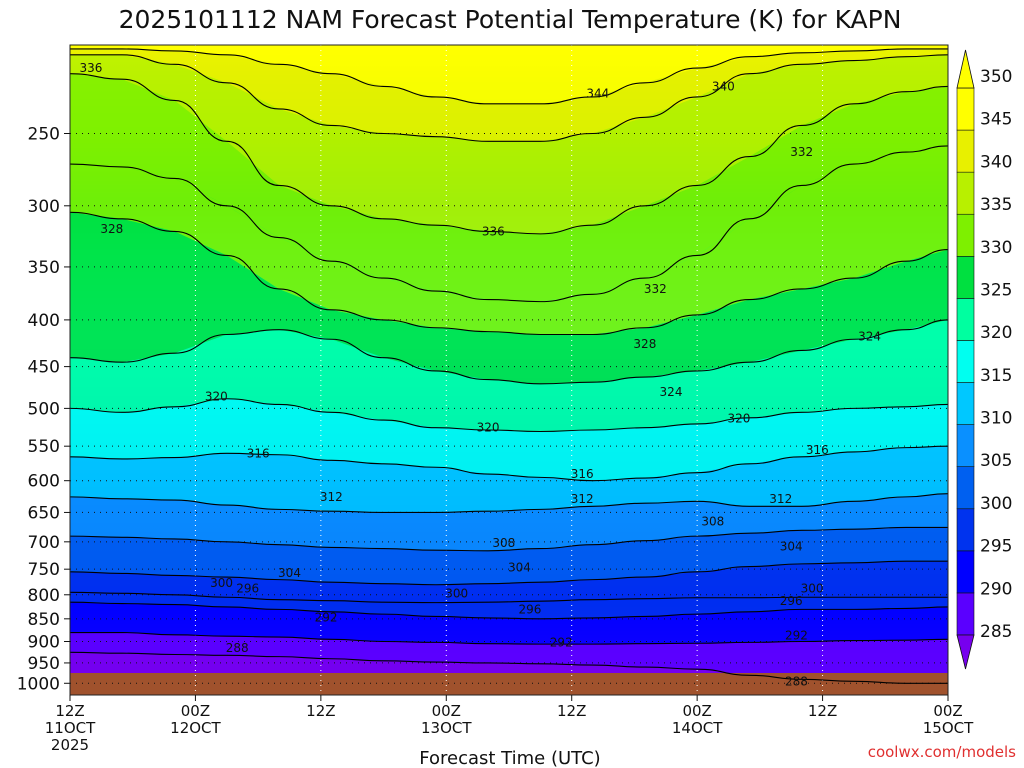 This screenshot has height=768, width=1024. Describe the element at coordinates (996, 290) in the screenshot. I see `colorbar-label: 325` at that location.